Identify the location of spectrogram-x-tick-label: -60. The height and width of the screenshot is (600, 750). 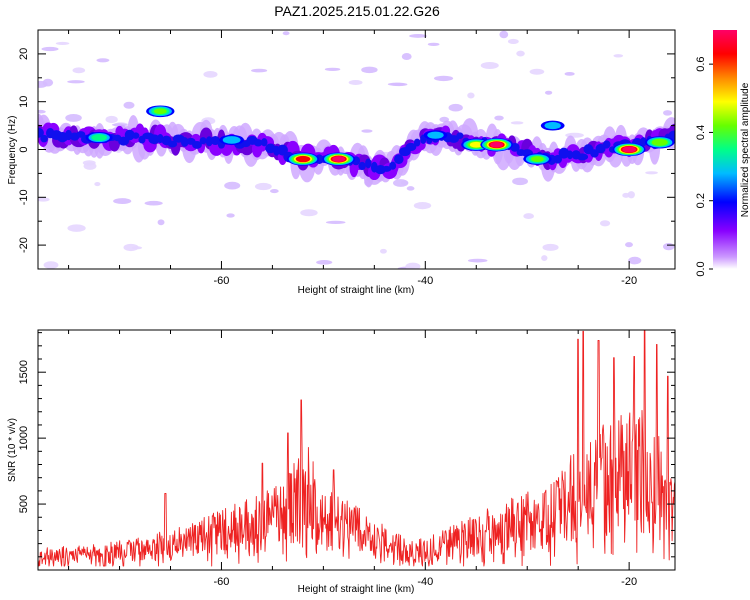
(222, 281).